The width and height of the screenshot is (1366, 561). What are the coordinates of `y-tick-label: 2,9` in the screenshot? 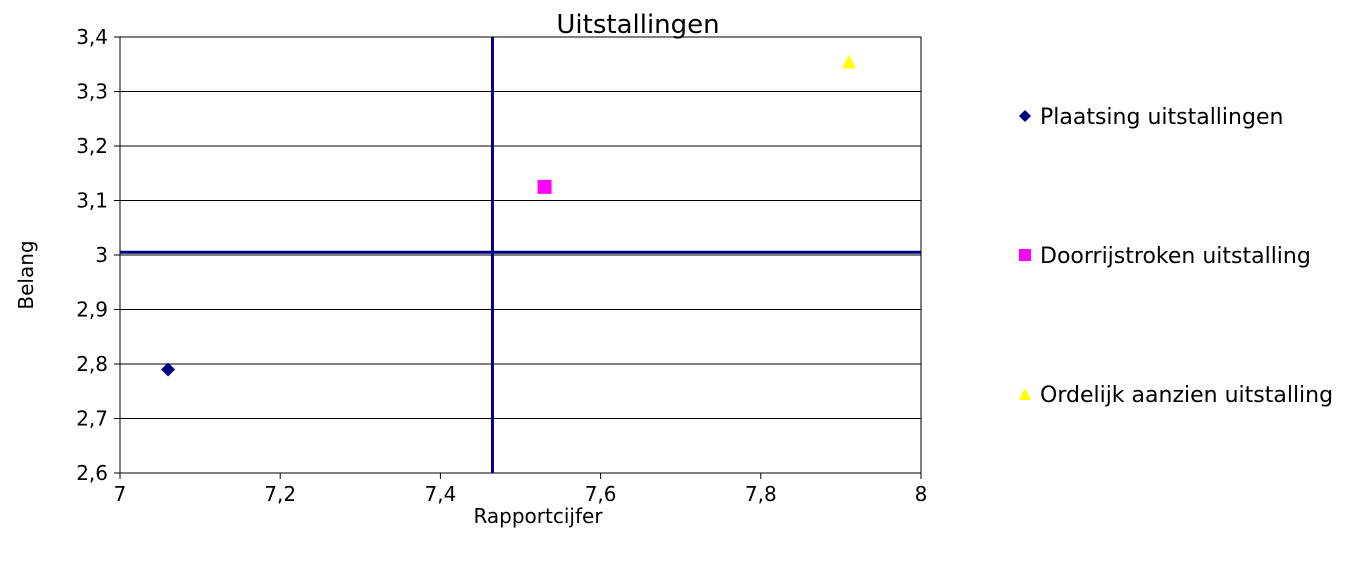 It's located at (92, 310).